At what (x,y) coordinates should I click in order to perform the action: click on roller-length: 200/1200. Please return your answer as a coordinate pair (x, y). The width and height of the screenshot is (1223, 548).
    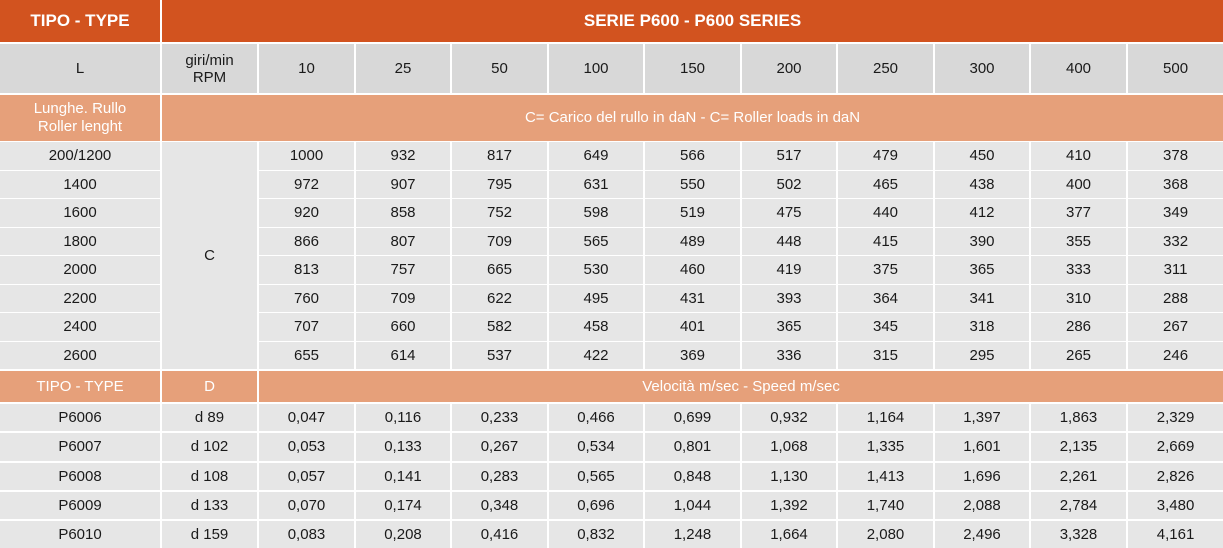
    Looking at the image, I should click on (80, 155).